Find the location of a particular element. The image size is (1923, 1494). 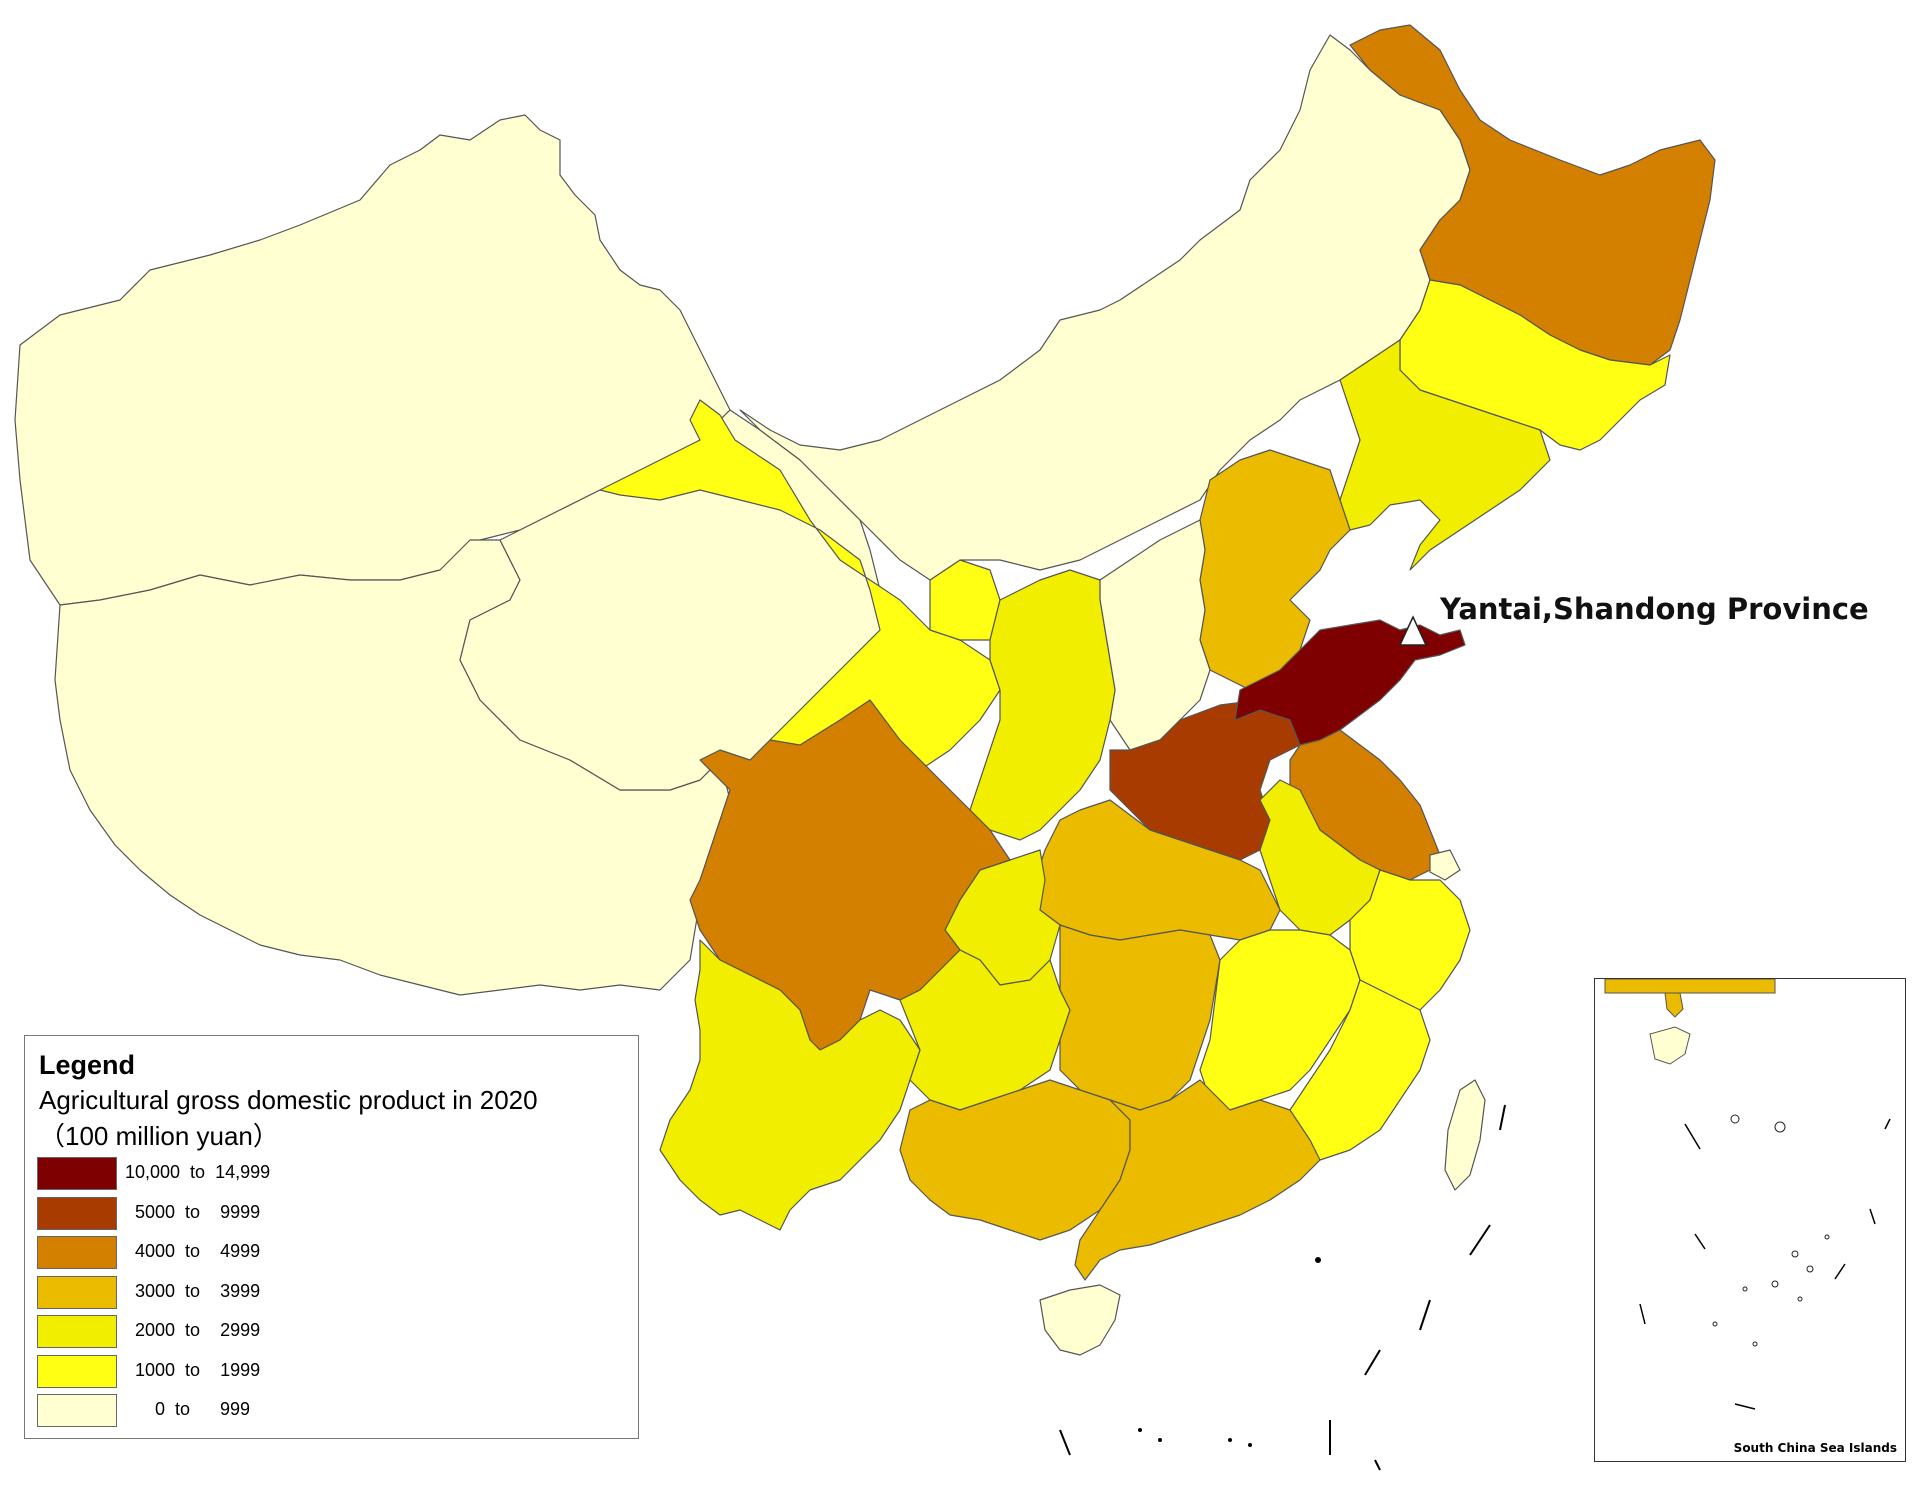

inset-map is located at coordinates (1747, 1194).